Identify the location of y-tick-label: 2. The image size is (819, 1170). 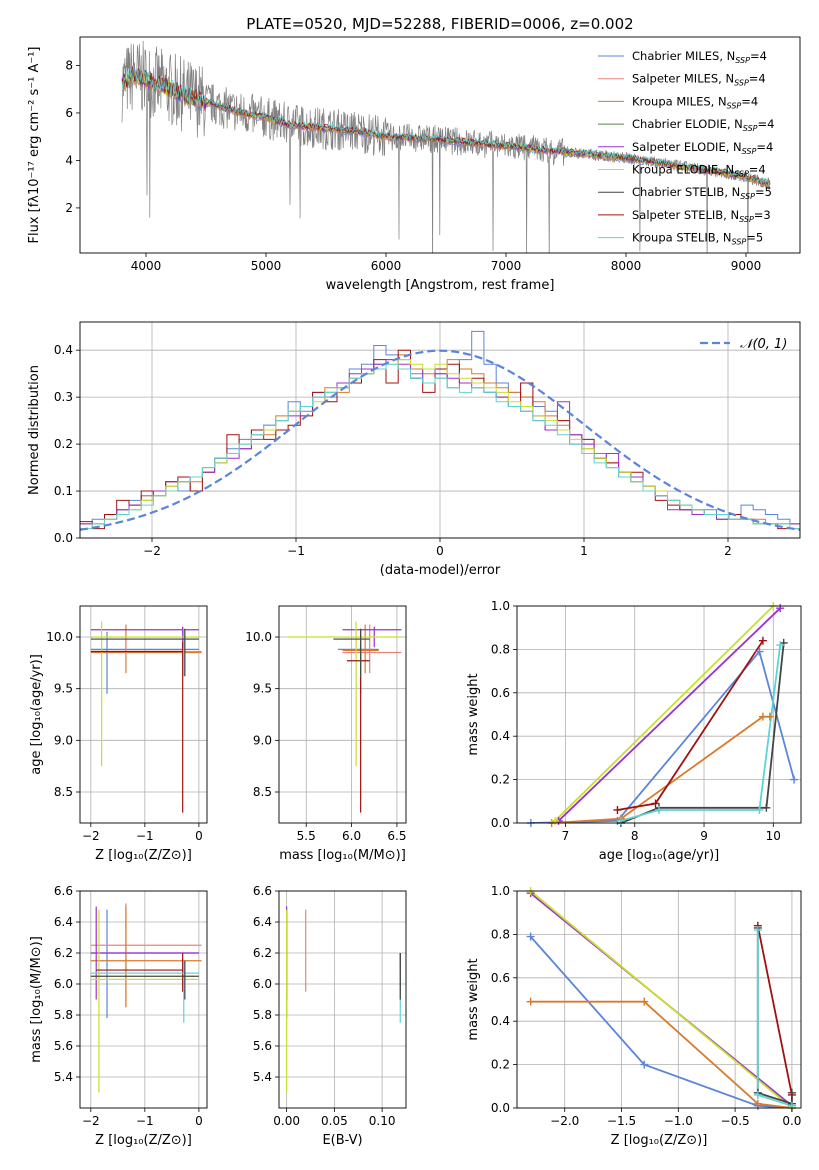
(69, 208).